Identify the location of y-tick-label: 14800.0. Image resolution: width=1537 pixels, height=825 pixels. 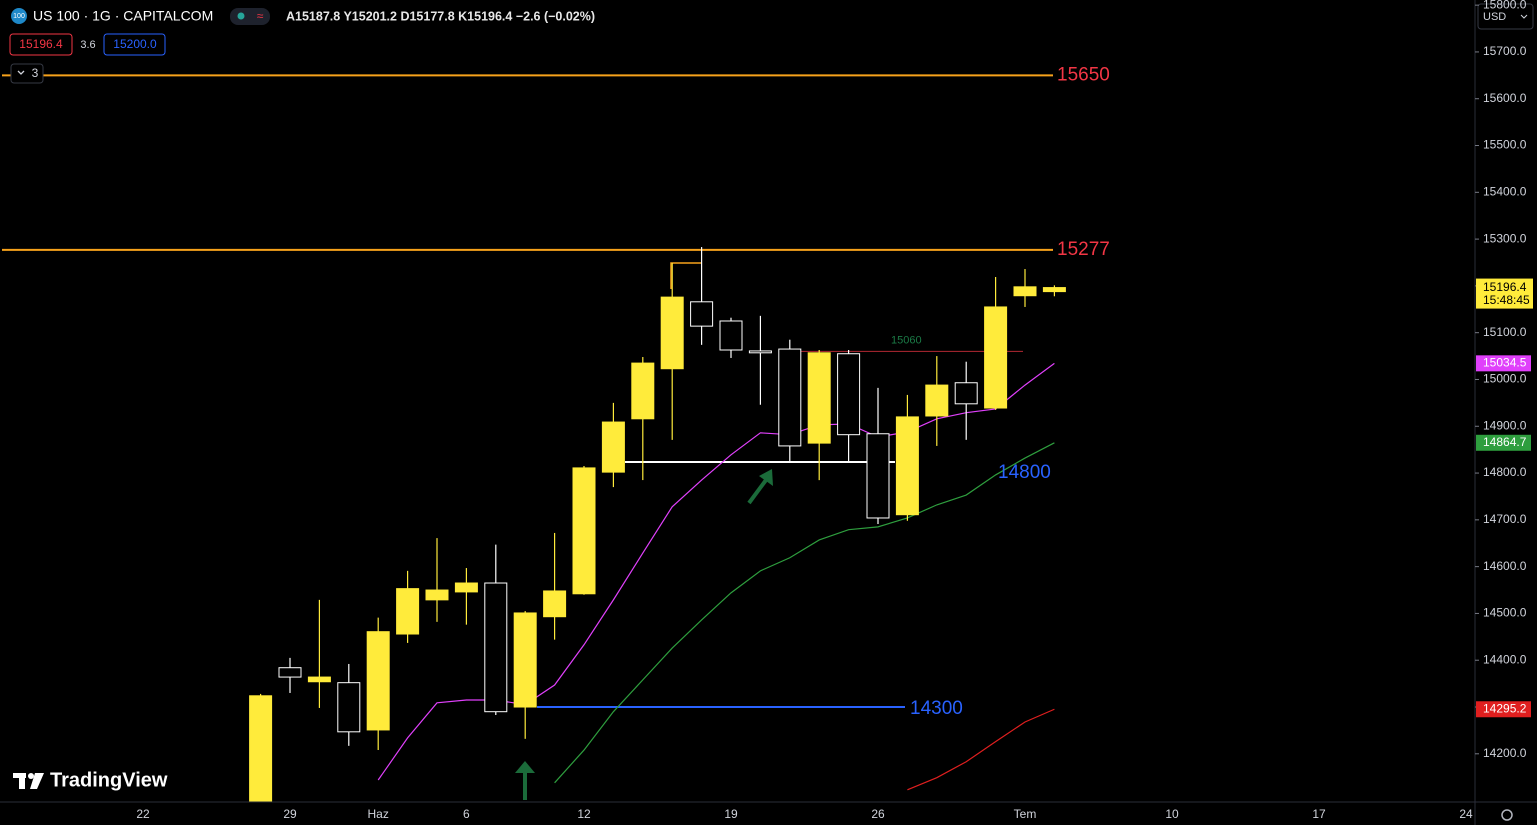
(1505, 472).